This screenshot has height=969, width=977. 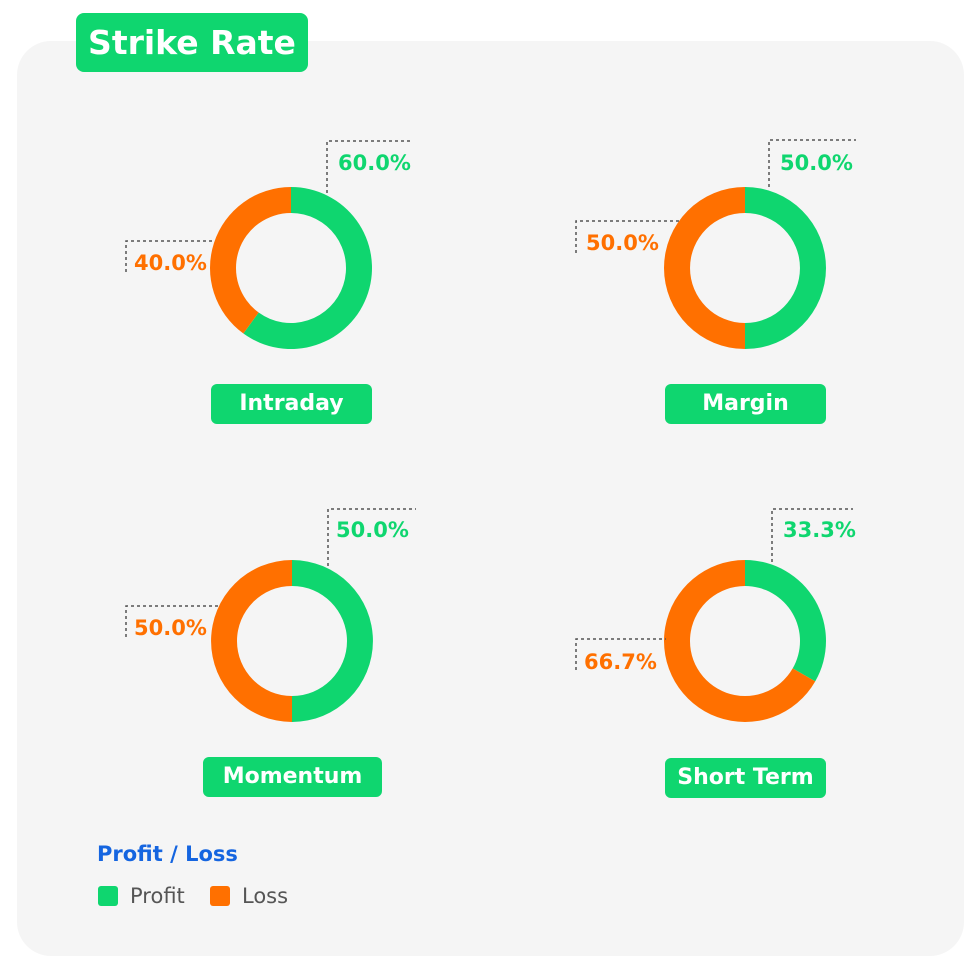 What do you see at coordinates (819, 530) in the screenshot?
I see `data-label-short-term-profit: 33.3%` at bounding box center [819, 530].